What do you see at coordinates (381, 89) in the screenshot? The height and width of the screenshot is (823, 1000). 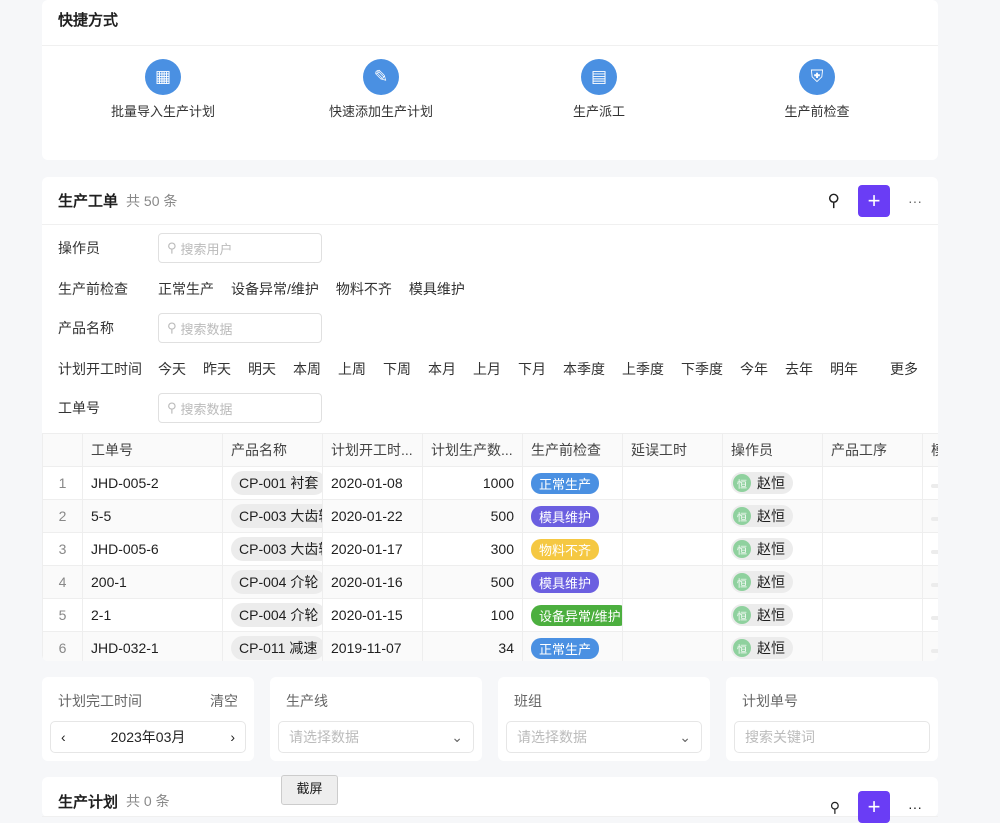 I see `shortcut-quick-add: ✎ 快速添加生产计划` at bounding box center [381, 89].